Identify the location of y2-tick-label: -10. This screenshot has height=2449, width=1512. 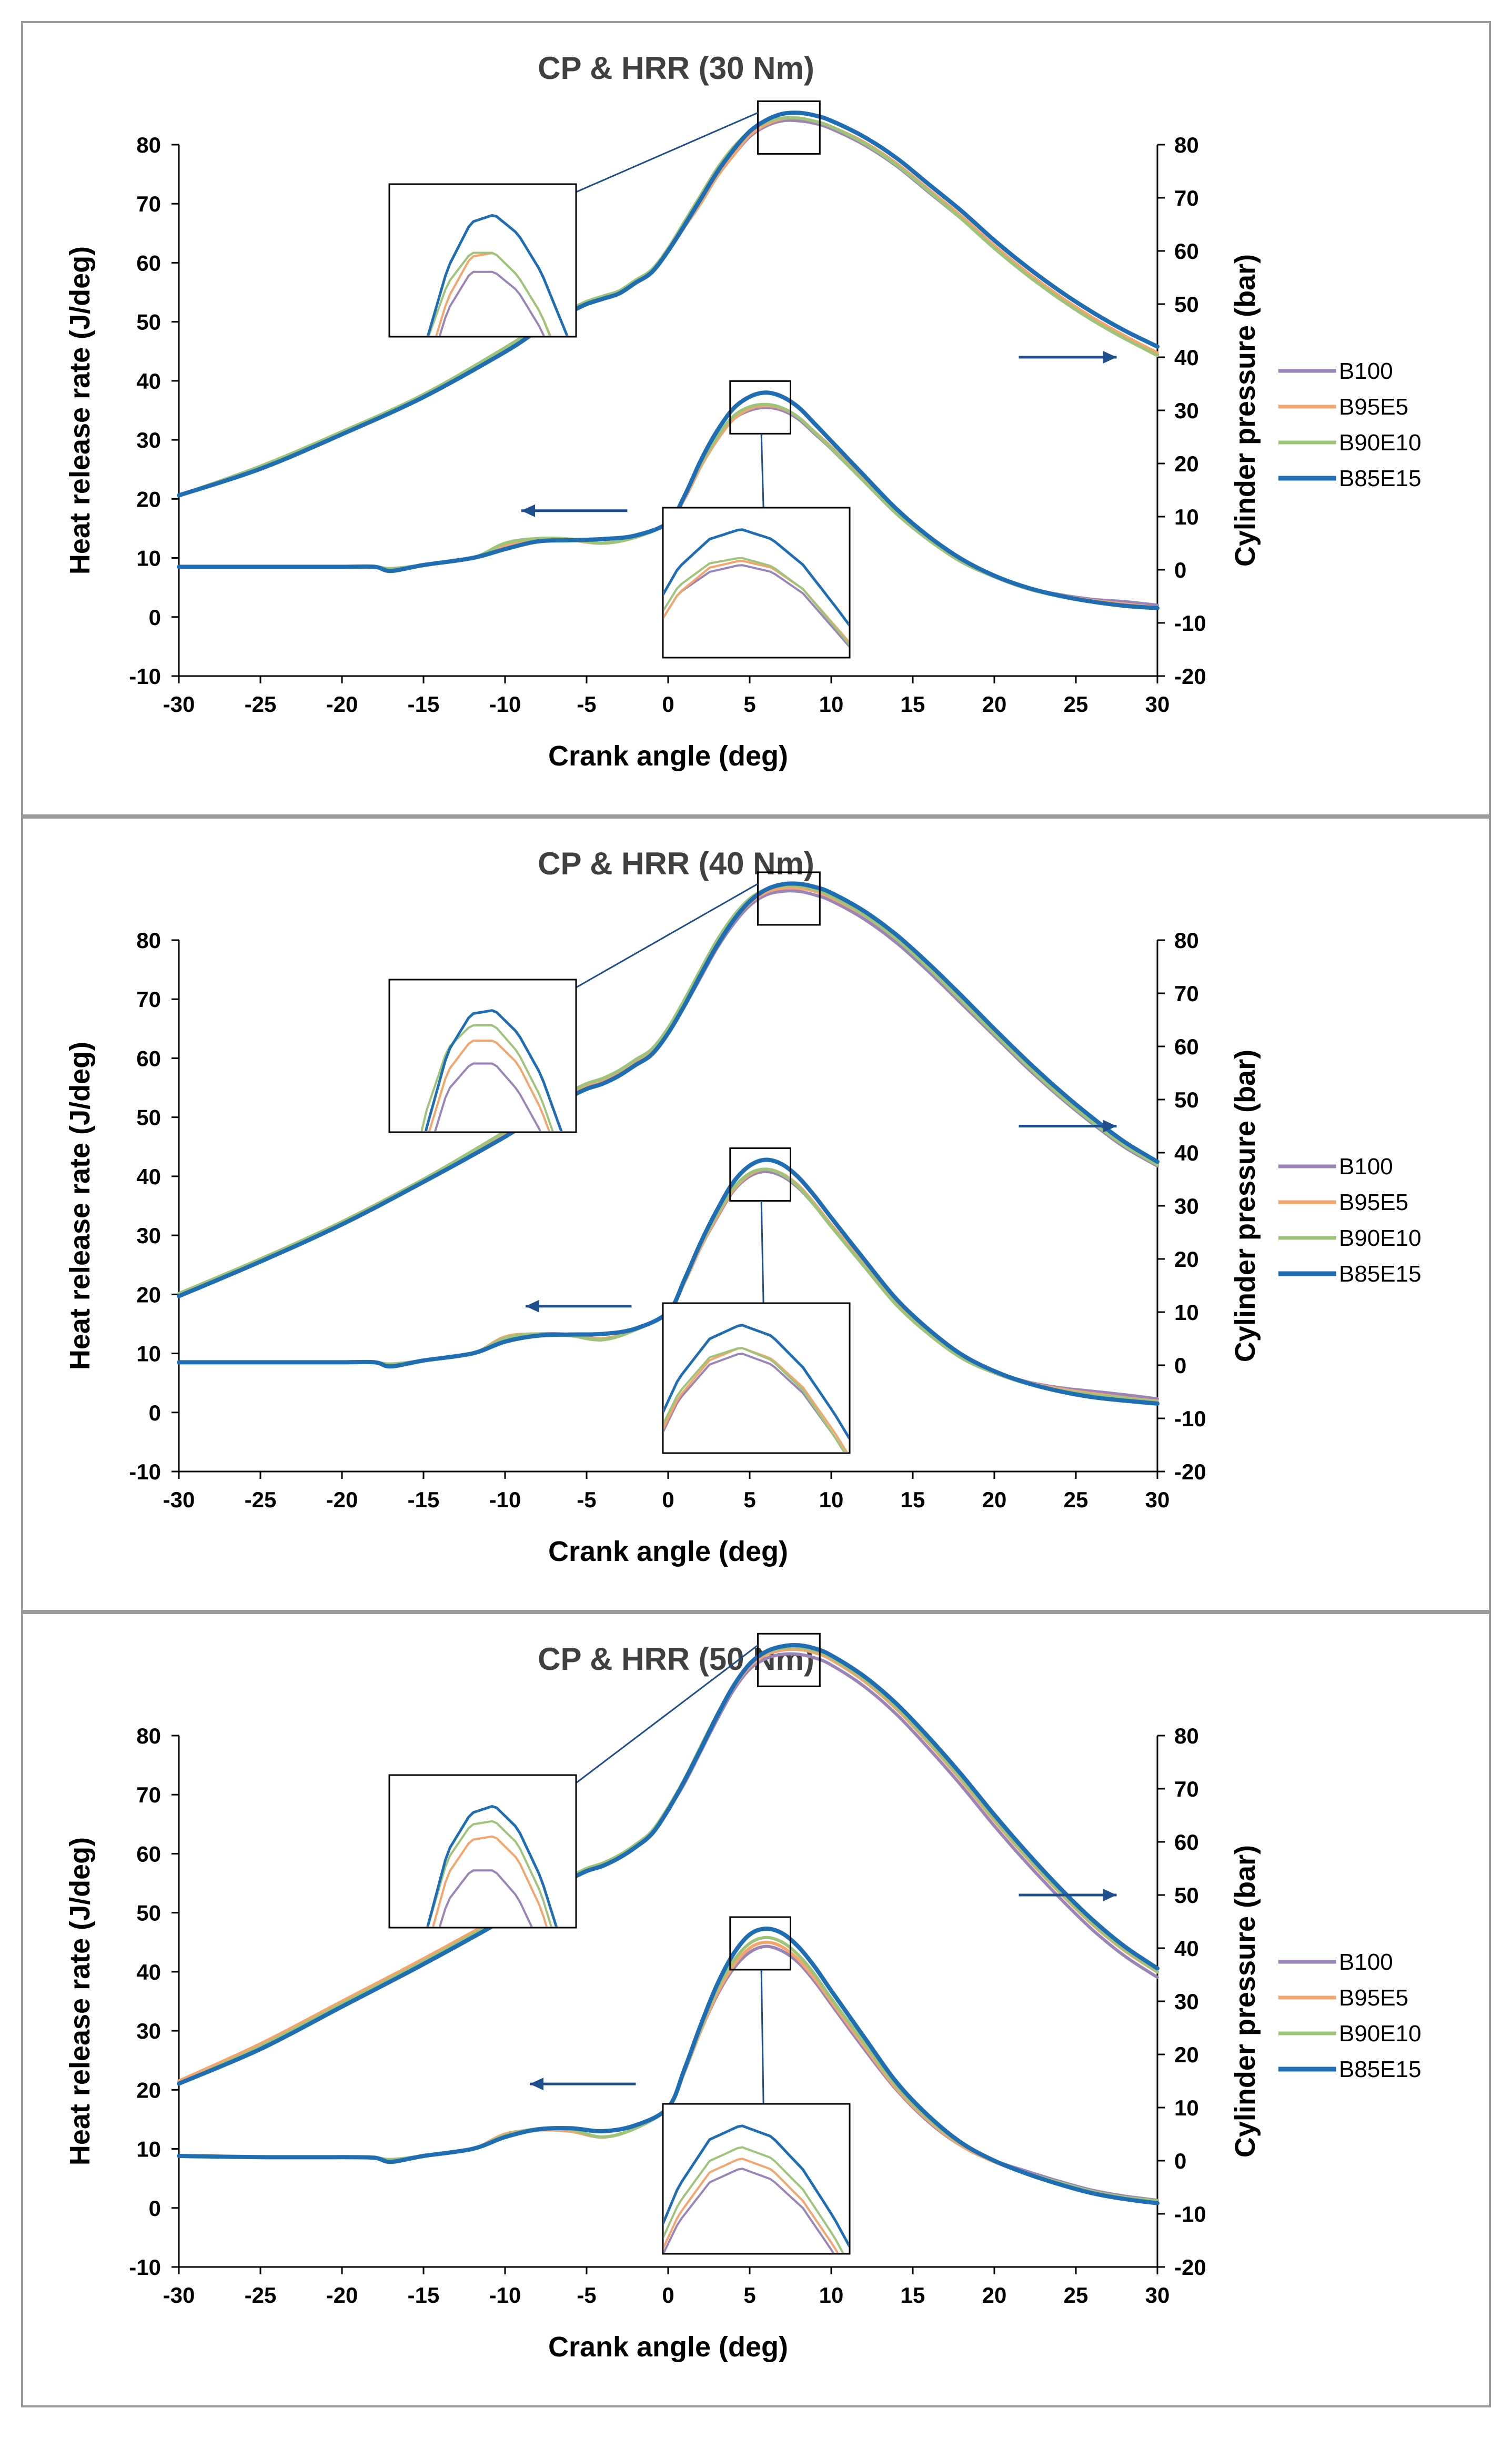
(1190, 623).